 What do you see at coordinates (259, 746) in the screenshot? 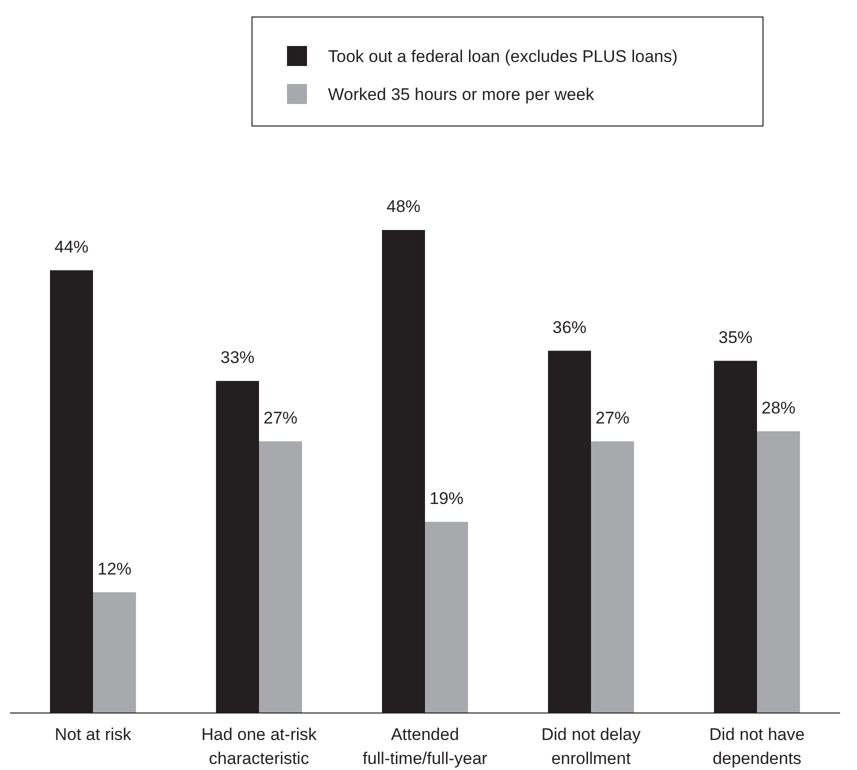
I see `x-tick-label: Had one at-risk characteristic` at bounding box center [259, 746].